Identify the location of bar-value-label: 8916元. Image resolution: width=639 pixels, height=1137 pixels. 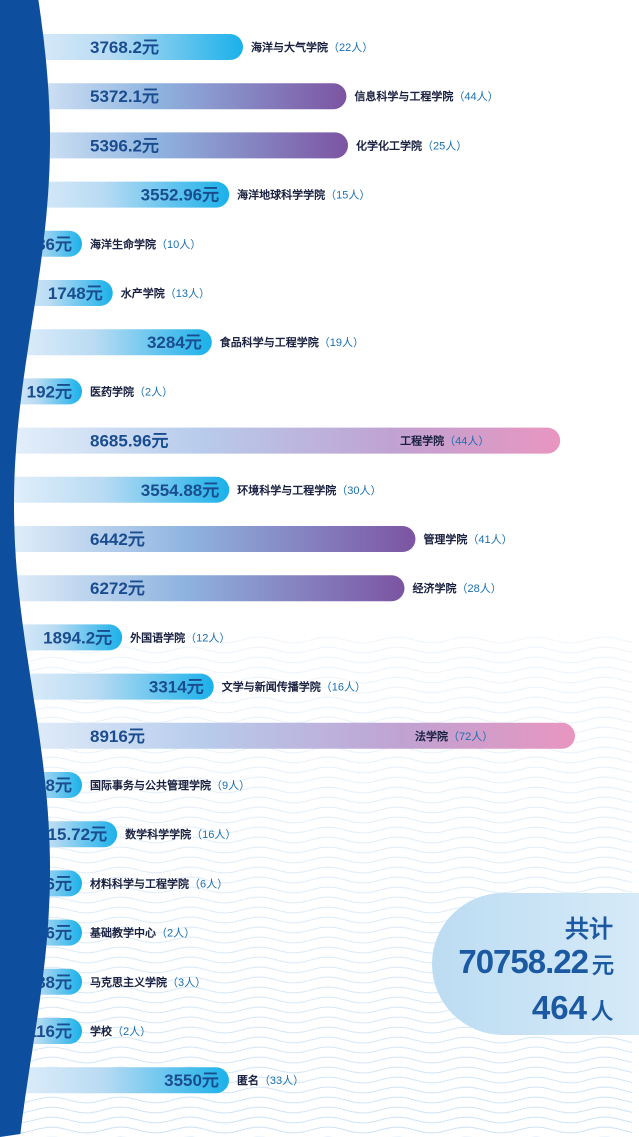
(117, 736).